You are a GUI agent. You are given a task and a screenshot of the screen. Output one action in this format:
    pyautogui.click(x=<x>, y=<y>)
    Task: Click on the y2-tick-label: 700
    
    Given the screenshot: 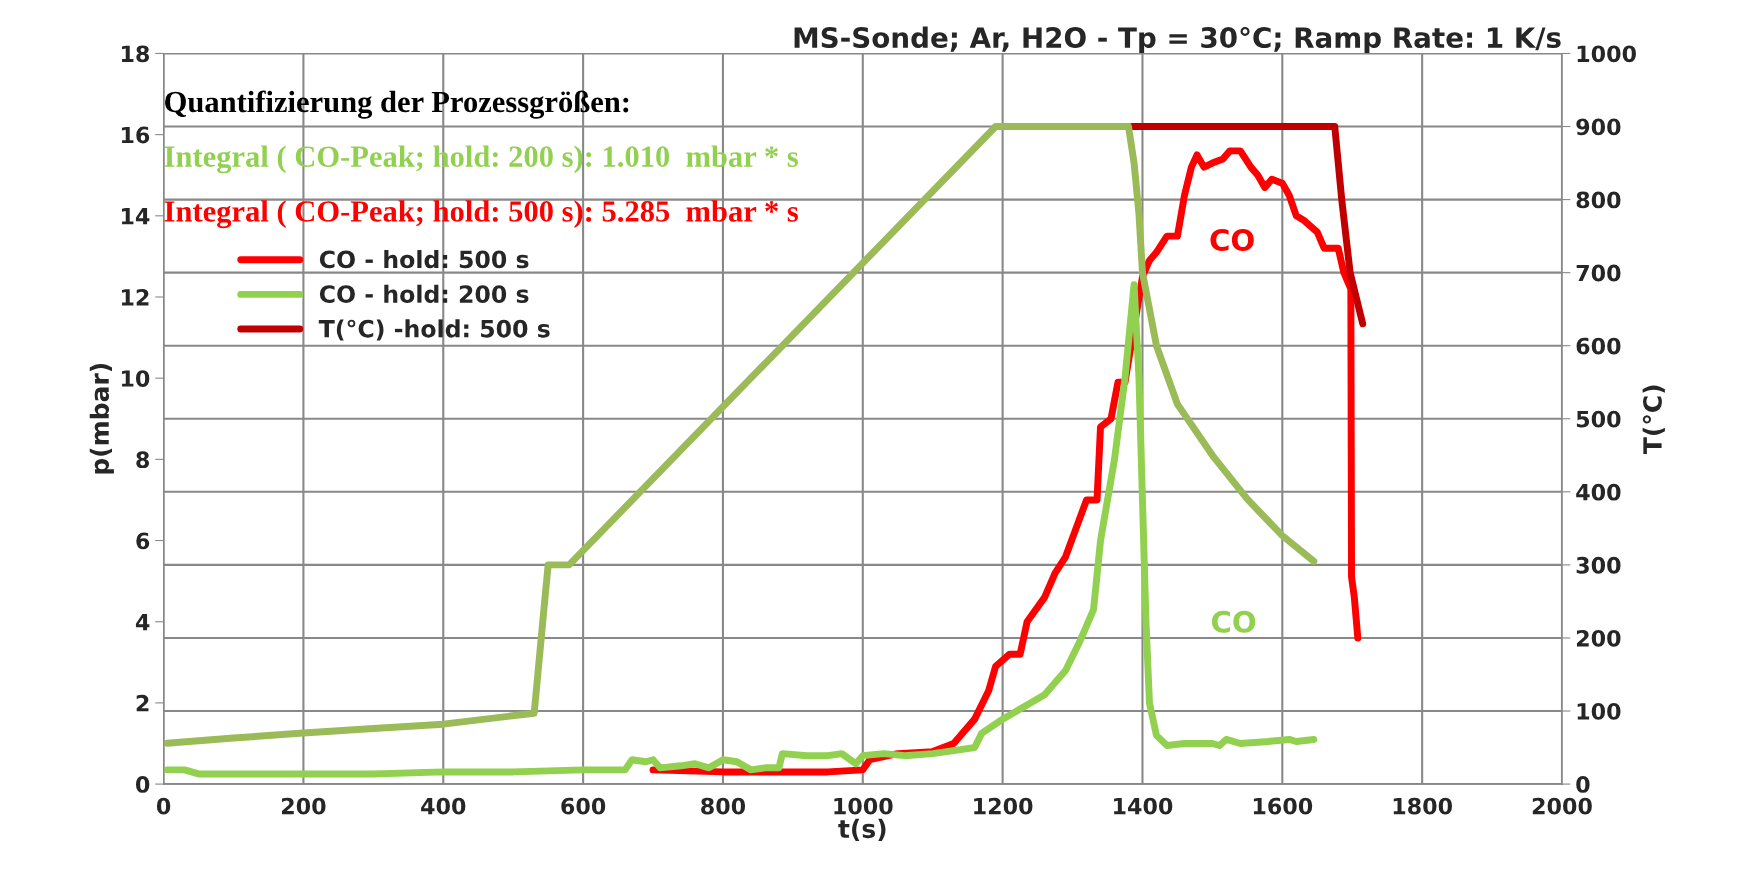 What is the action you would take?
    pyautogui.click(x=1598, y=273)
    